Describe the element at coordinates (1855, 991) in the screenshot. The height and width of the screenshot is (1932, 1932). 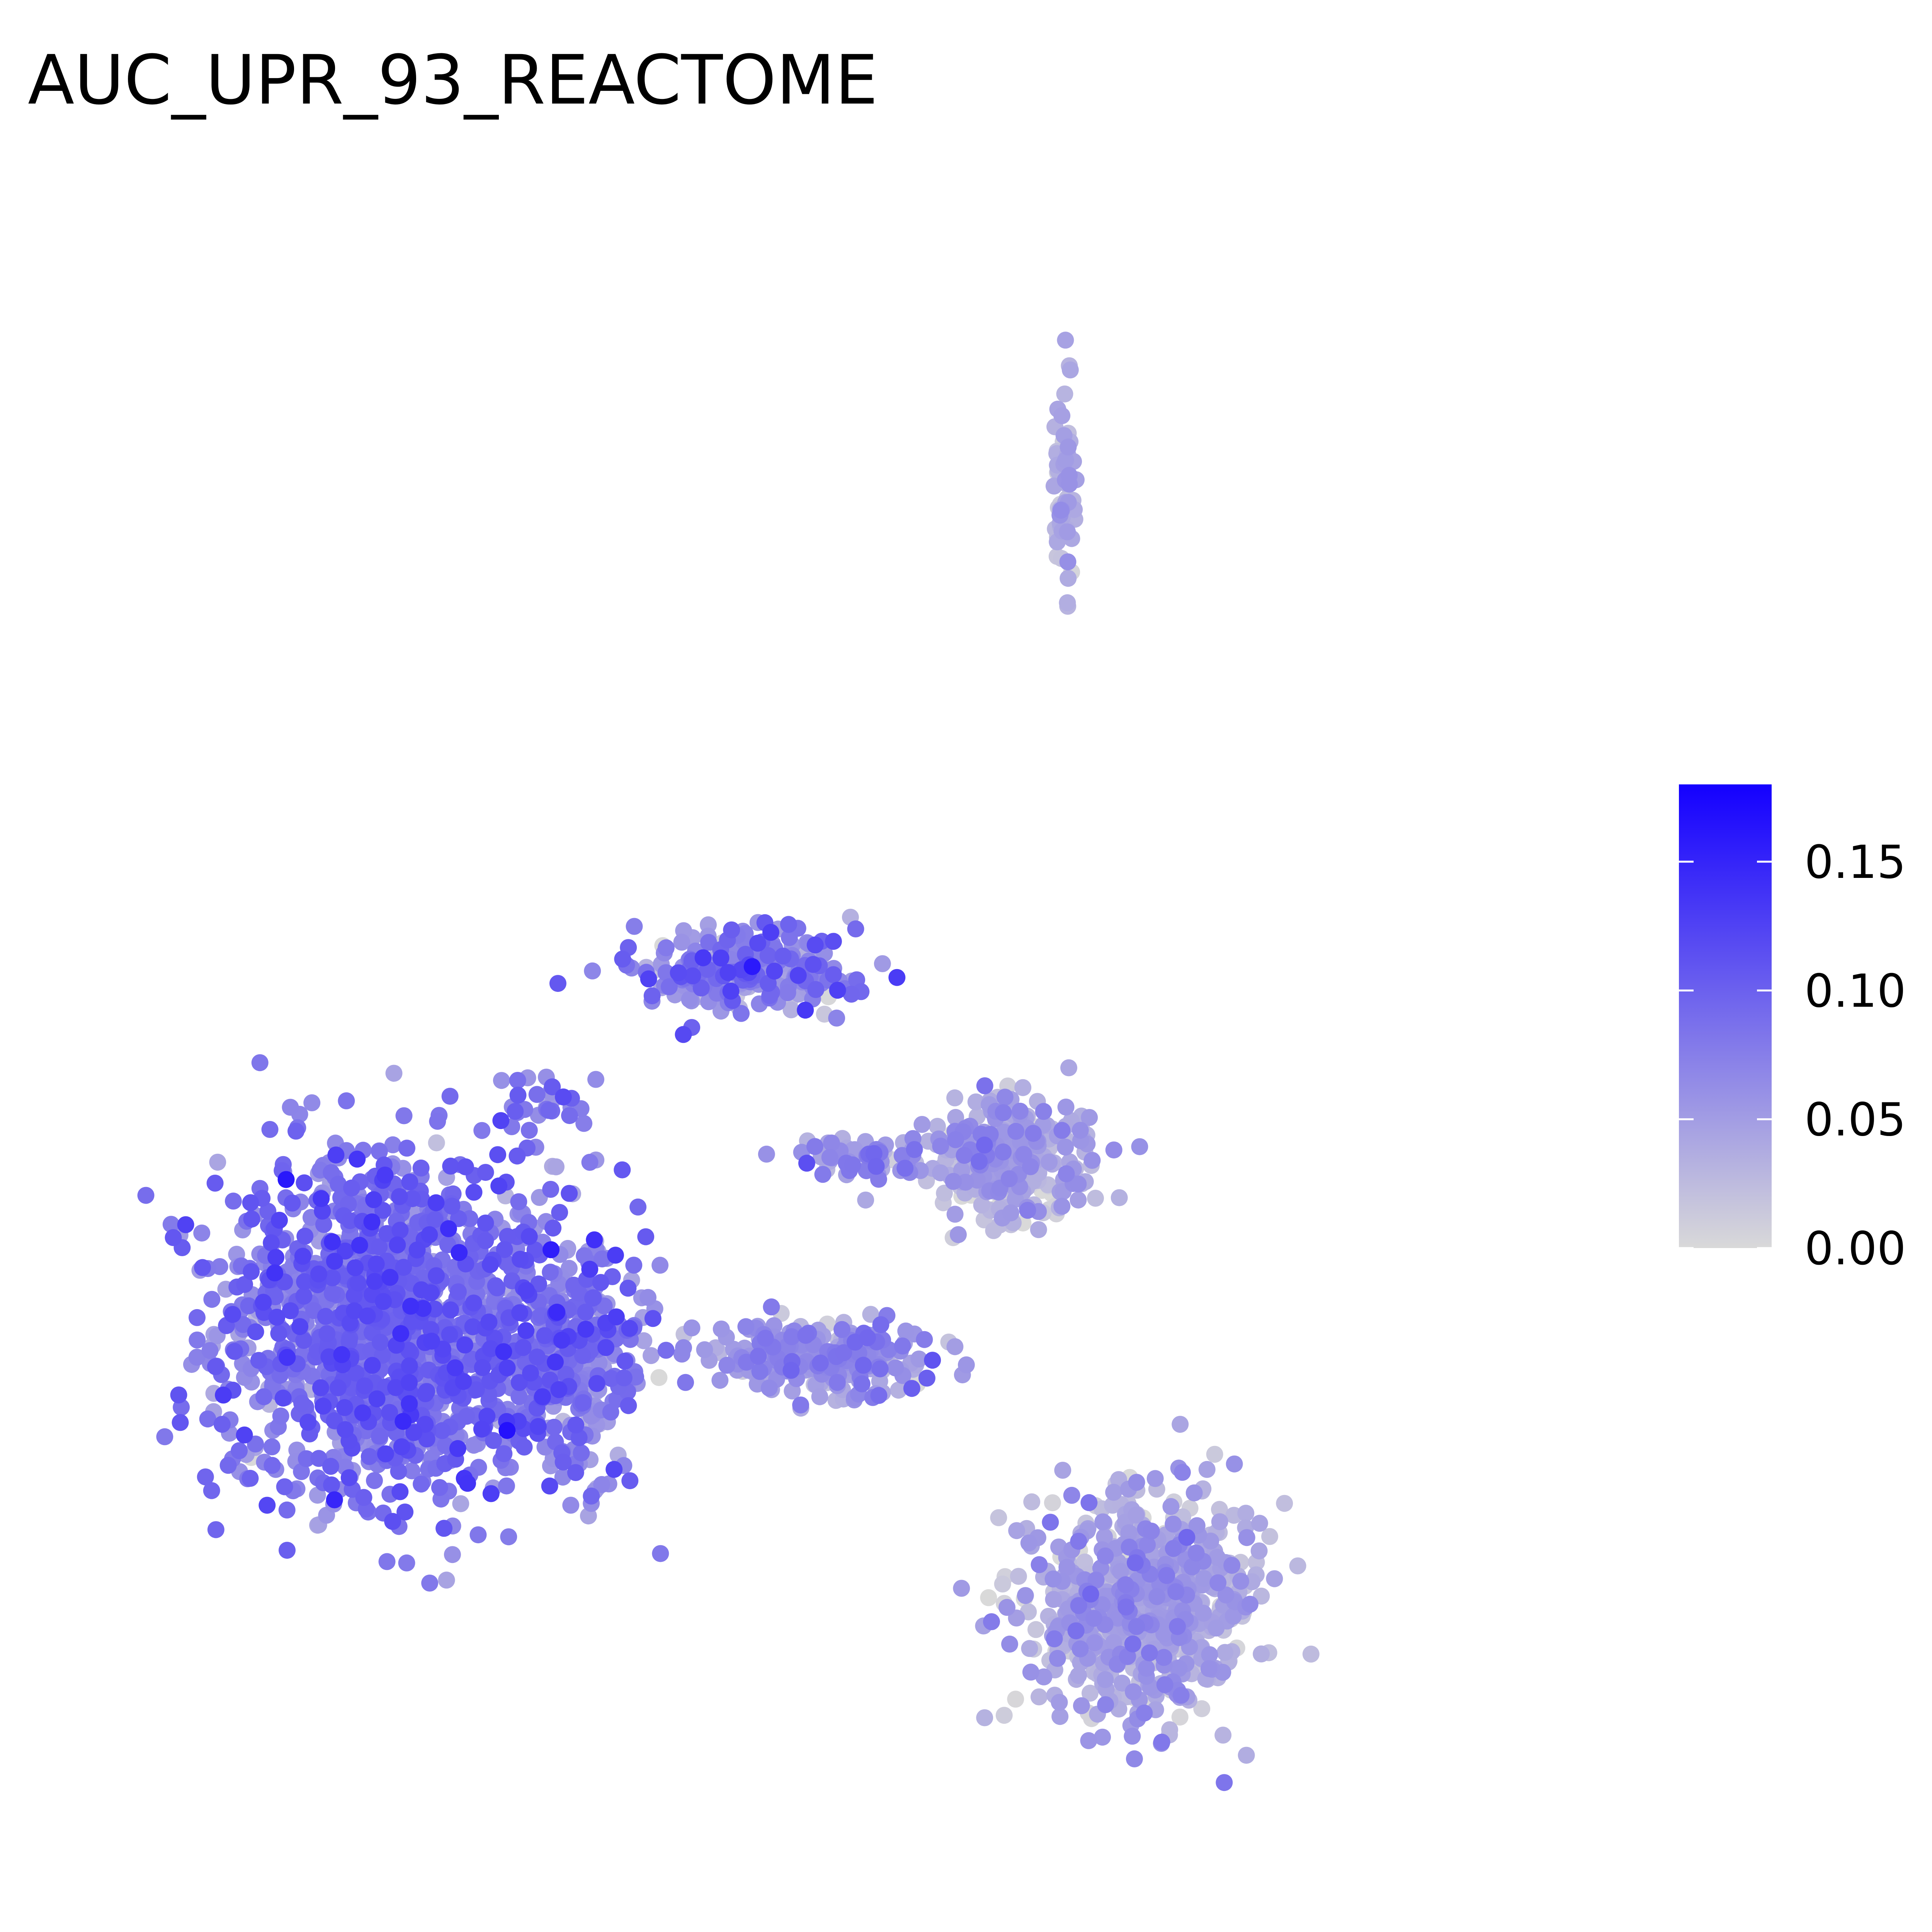
I see `colorbar-tick-label: 0.10` at that location.